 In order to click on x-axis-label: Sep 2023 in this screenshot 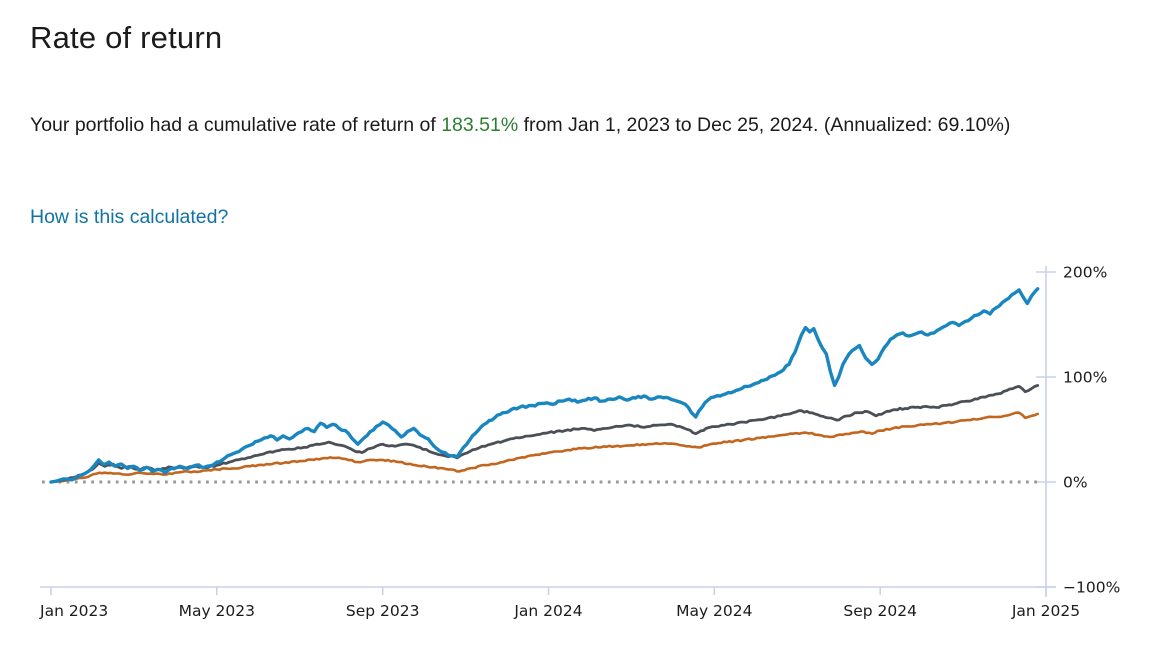, I will do `click(383, 611)`.